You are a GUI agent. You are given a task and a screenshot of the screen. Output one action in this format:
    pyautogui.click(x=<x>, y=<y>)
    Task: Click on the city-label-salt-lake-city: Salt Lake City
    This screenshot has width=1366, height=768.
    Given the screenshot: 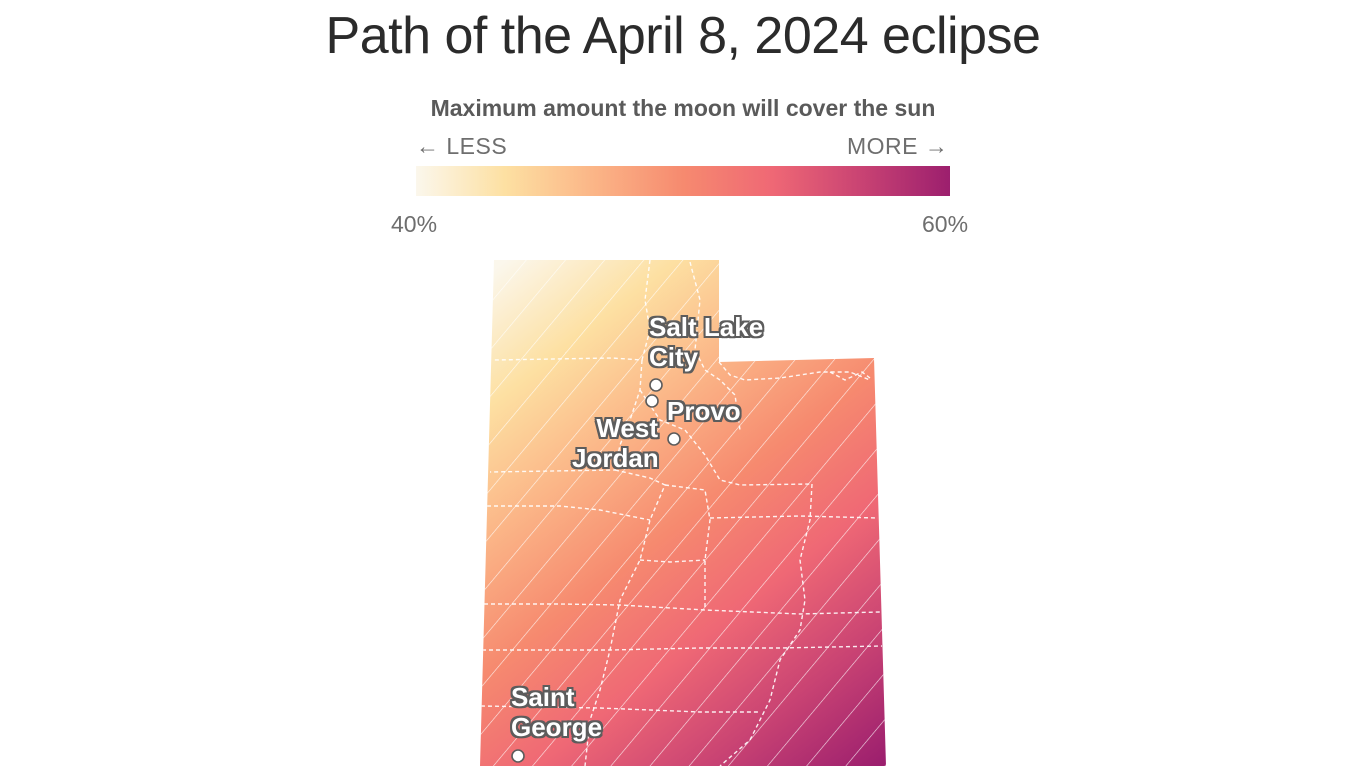 What is the action you would take?
    pyautogui.click(x=706, y=342)
    